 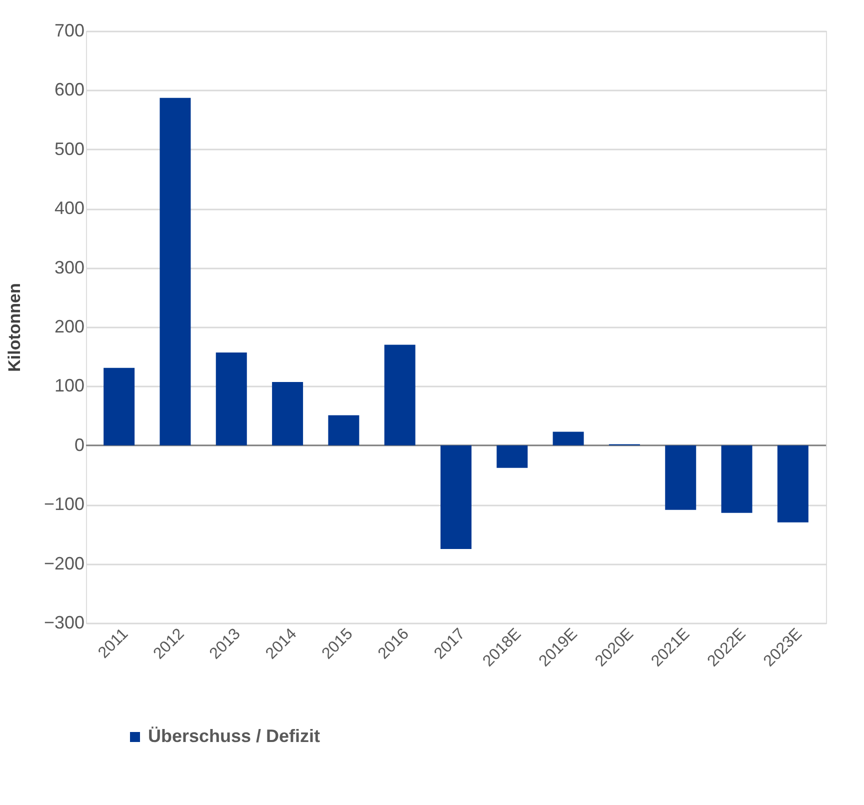 What do you see at coordinates (64, 622) in the screenshot?
I see `y-tick-label: −300` at bounding box center [64, 622].